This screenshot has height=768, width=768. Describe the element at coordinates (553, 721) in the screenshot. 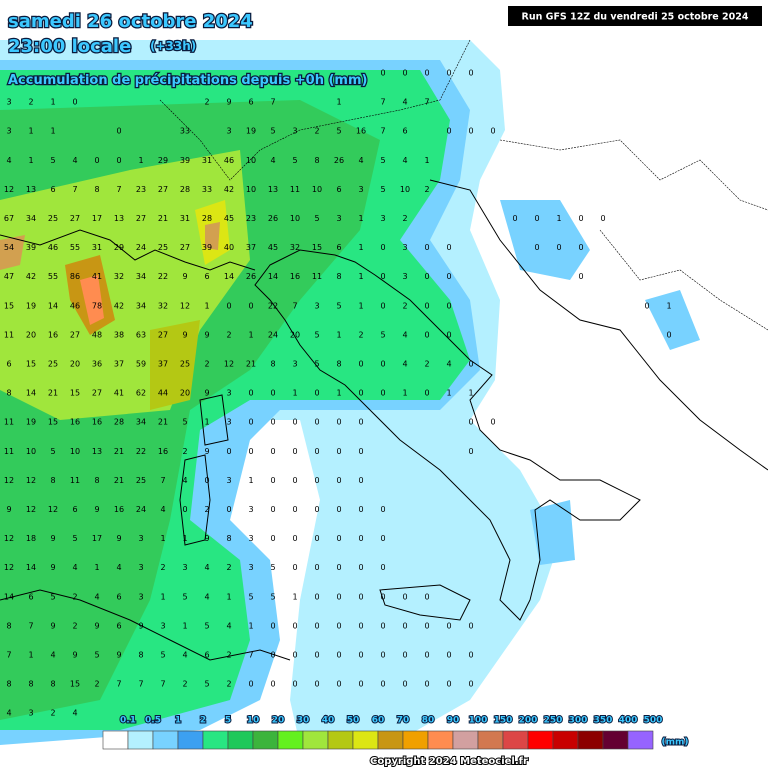

I see `legend-label: 250` at that location.